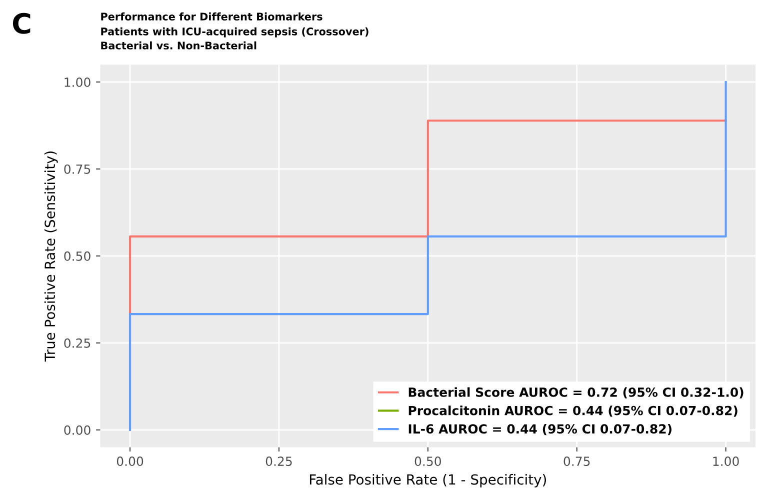  What do you see at coordinates (77, 343) in the screenshot?
I see `y-tick-label: 0.25` at bounding box center [77, 343].